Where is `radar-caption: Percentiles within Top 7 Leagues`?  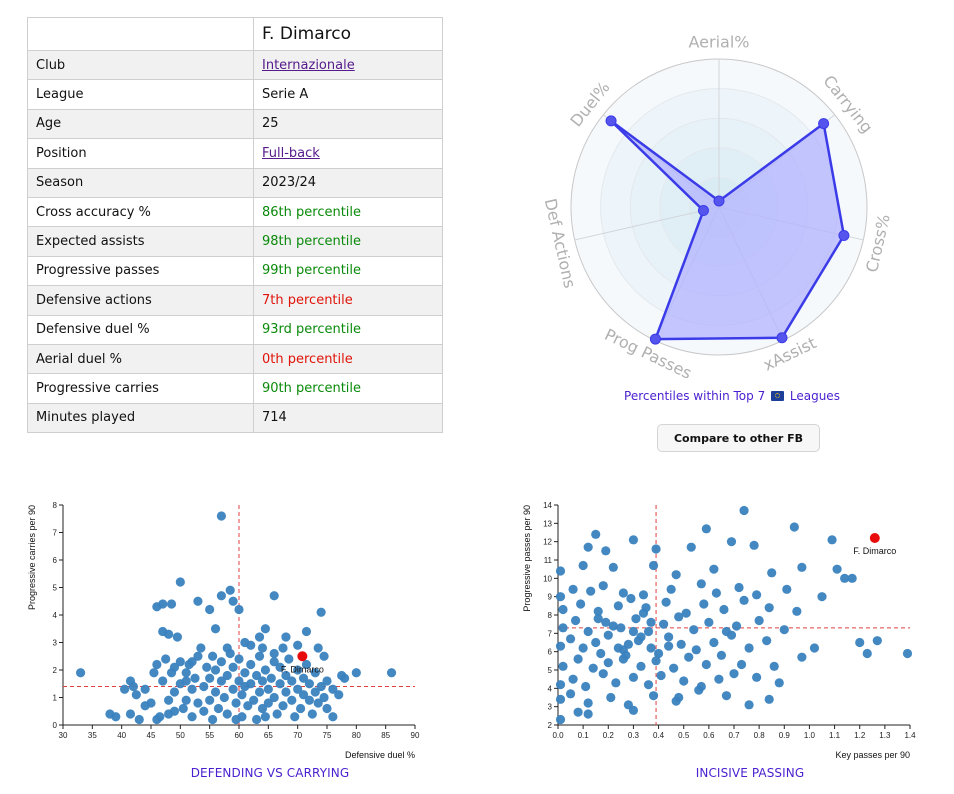 radar-caption: Percentiles within Top 7 Leagues is located at coordinates (732, 396).